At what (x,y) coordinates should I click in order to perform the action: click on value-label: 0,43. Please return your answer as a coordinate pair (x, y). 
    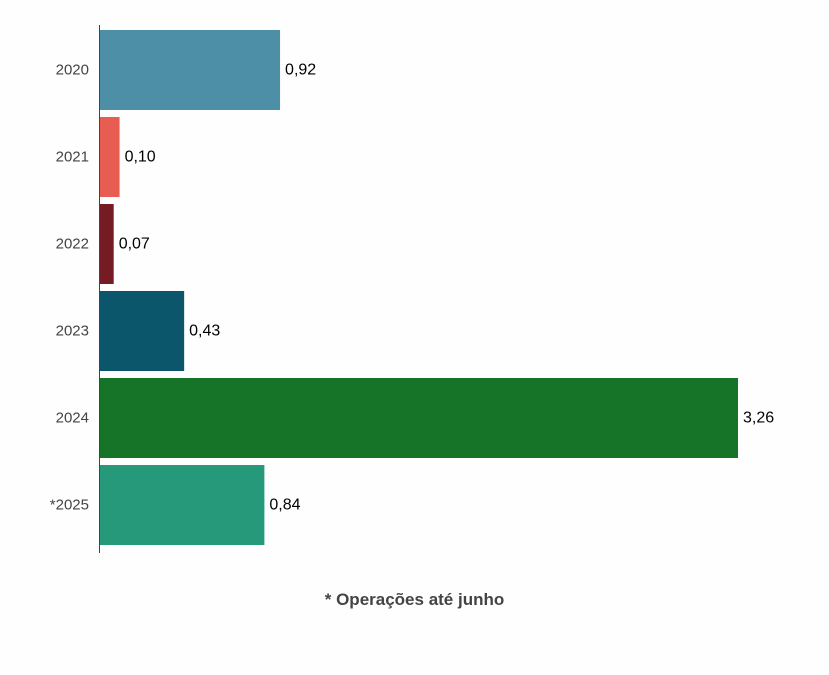
    Looking at the image, I should click on (204, 331).